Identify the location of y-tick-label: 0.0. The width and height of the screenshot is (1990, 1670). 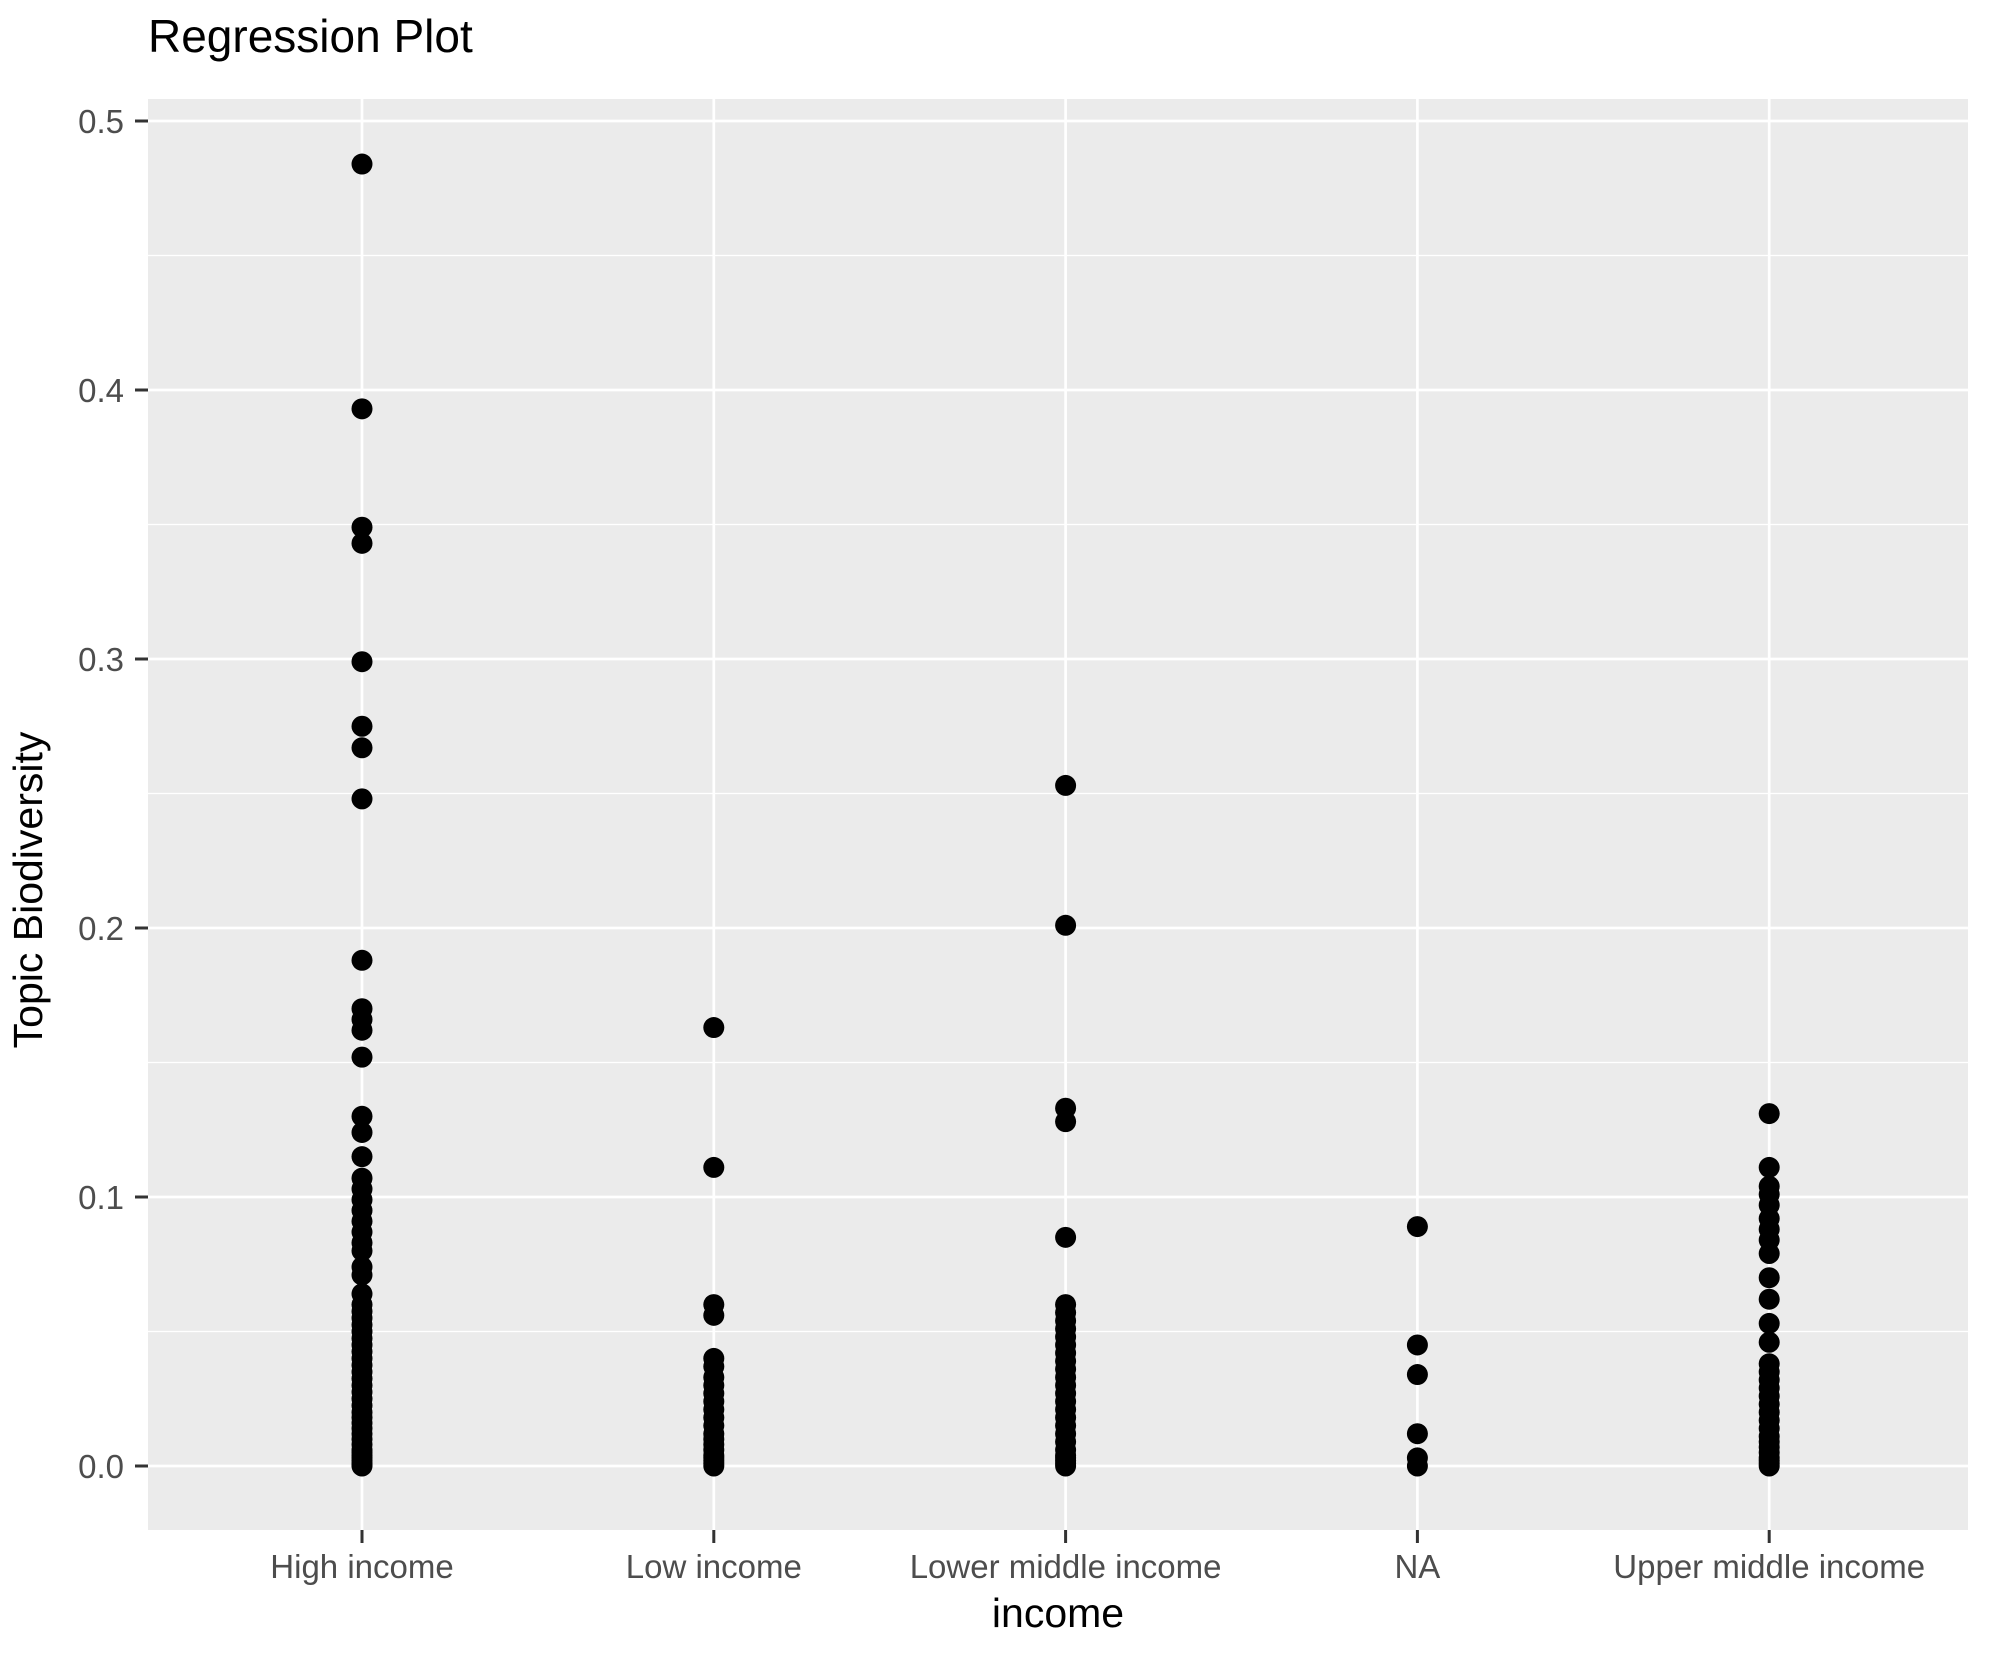
(101, 1466).